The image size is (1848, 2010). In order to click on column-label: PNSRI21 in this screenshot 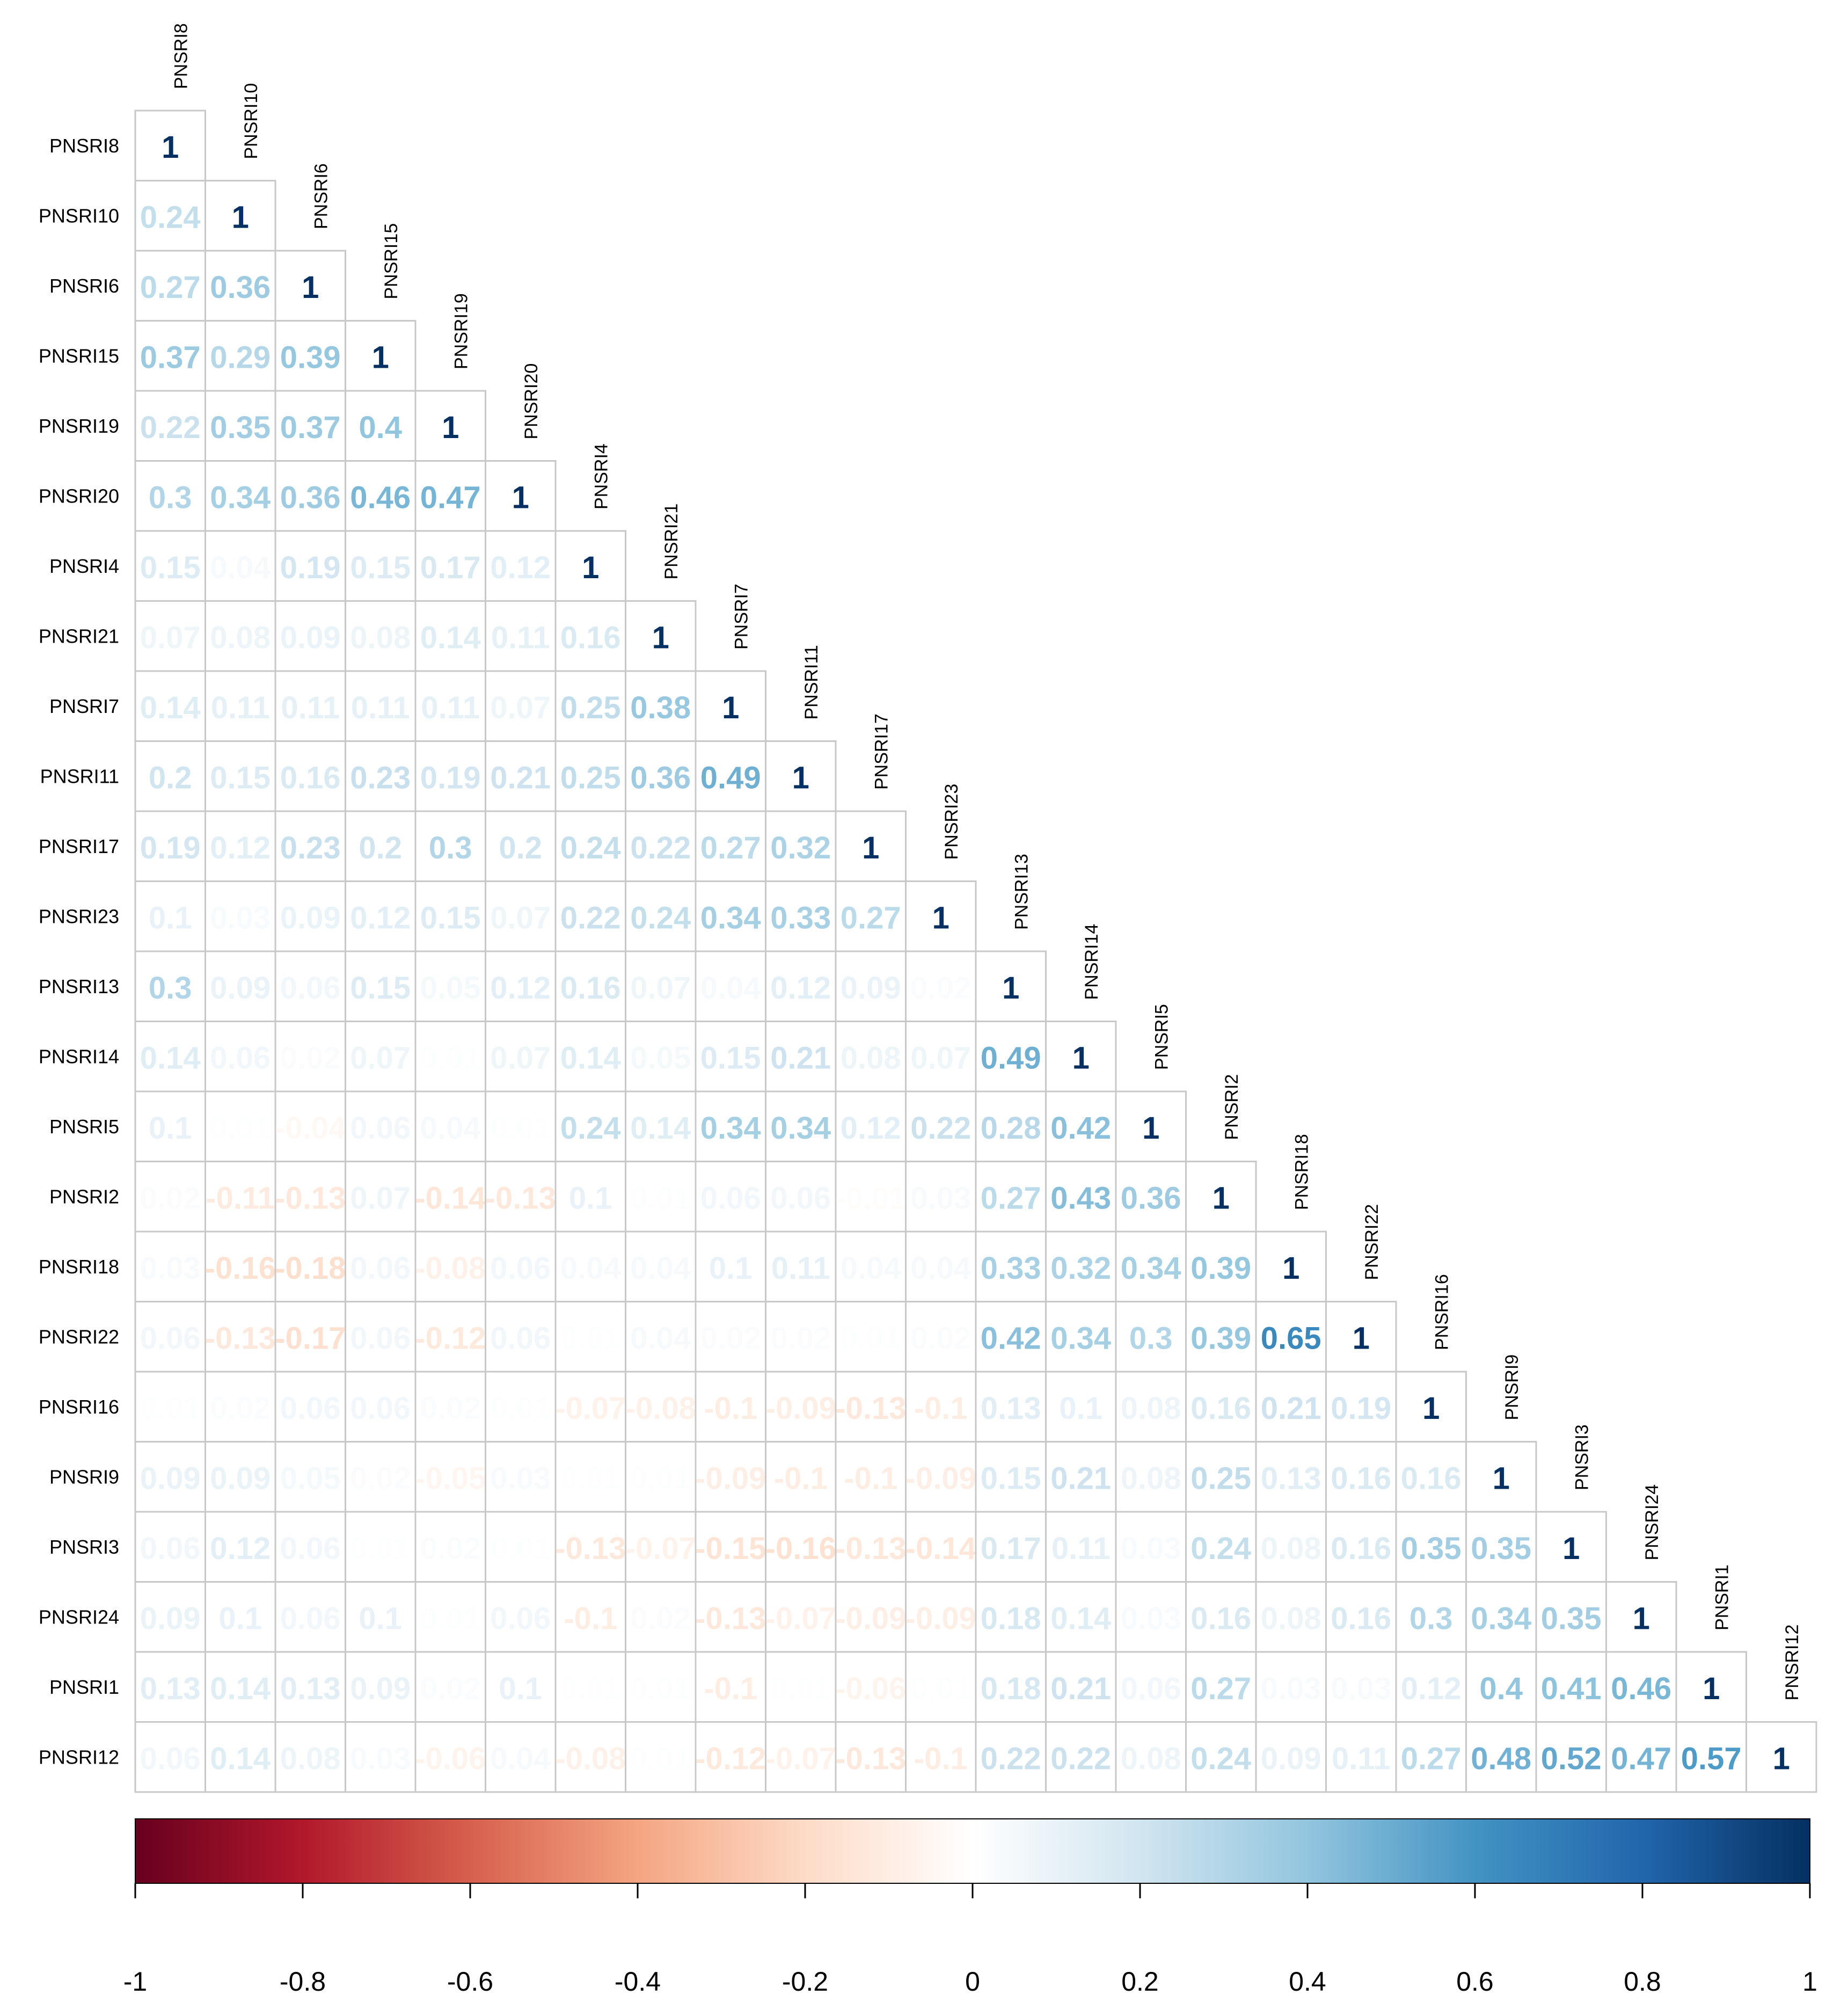, I will do `click(671, 542)`.